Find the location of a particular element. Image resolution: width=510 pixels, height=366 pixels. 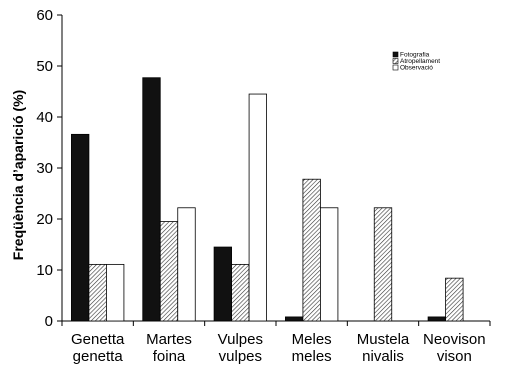

x-tick-label: Neovison is located at coordinates (454, 339).